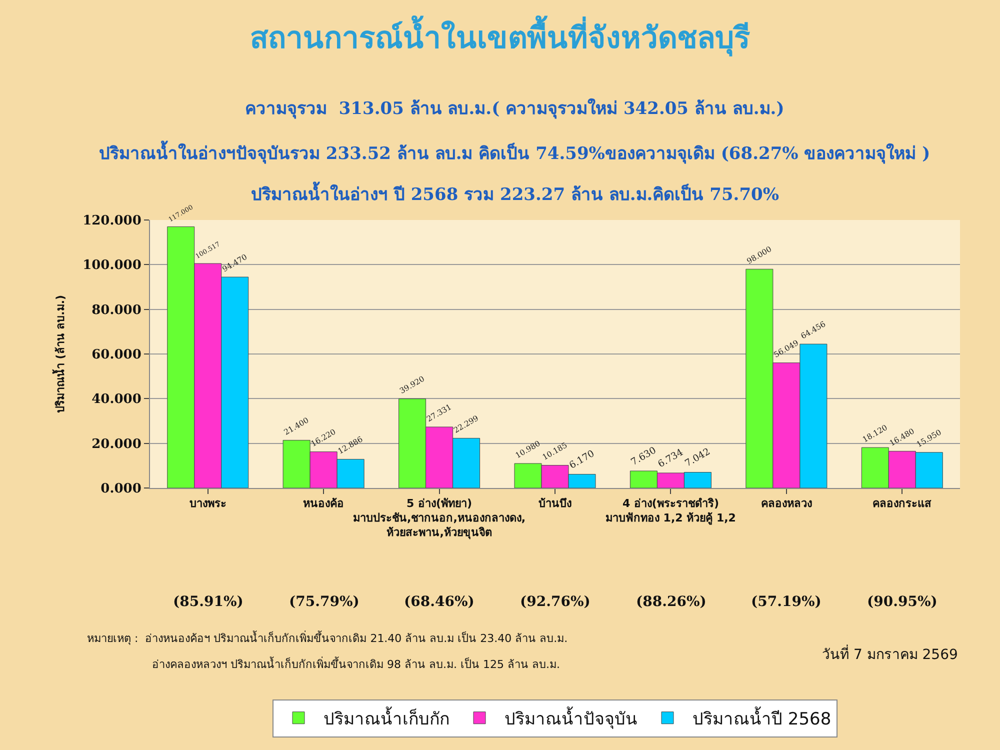  Describe the element at coordinates (902, 503) in the screenshot. I see `x-tick-label: คลองกระแส` at that location.